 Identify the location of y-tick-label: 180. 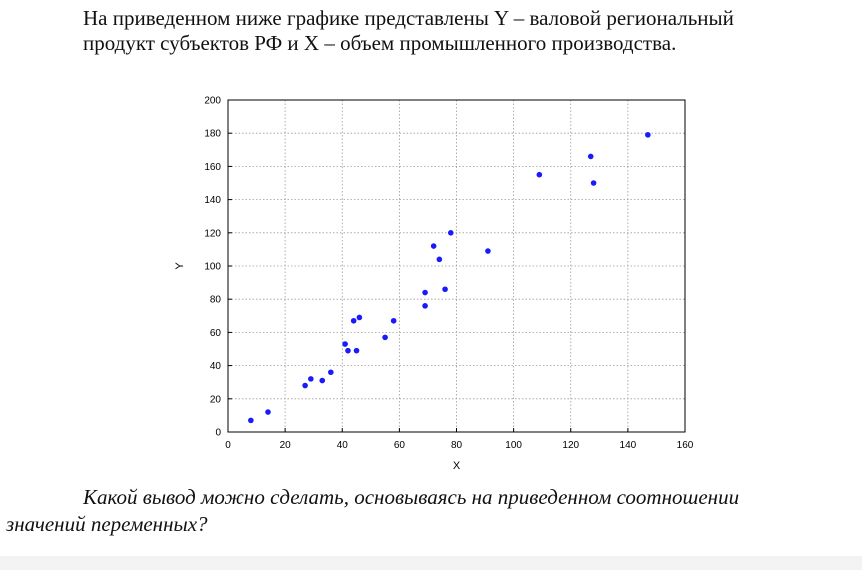
(212, 134).